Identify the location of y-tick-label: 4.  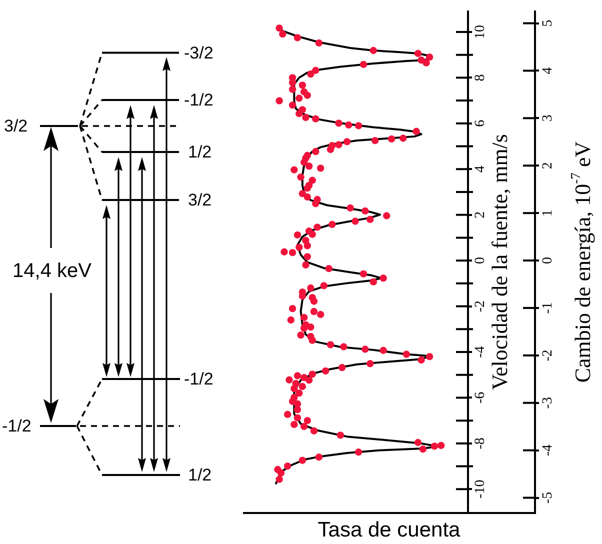
(480, 169).